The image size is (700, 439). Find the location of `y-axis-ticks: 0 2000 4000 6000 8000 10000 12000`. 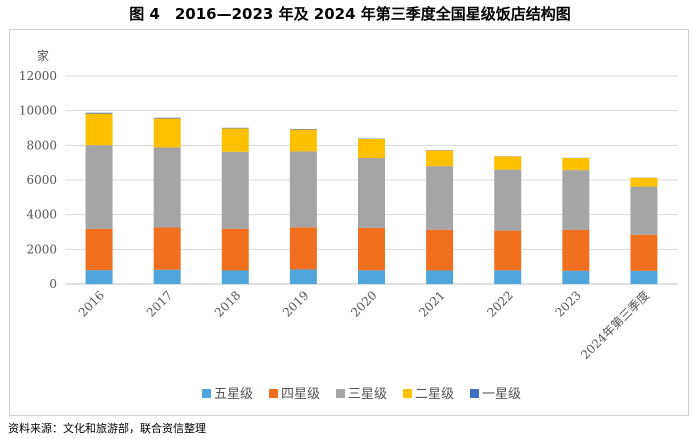

y-axis-ticks: 0 2000 4000 6000 8000 10000 12000 is located at coordinates (38, 180).